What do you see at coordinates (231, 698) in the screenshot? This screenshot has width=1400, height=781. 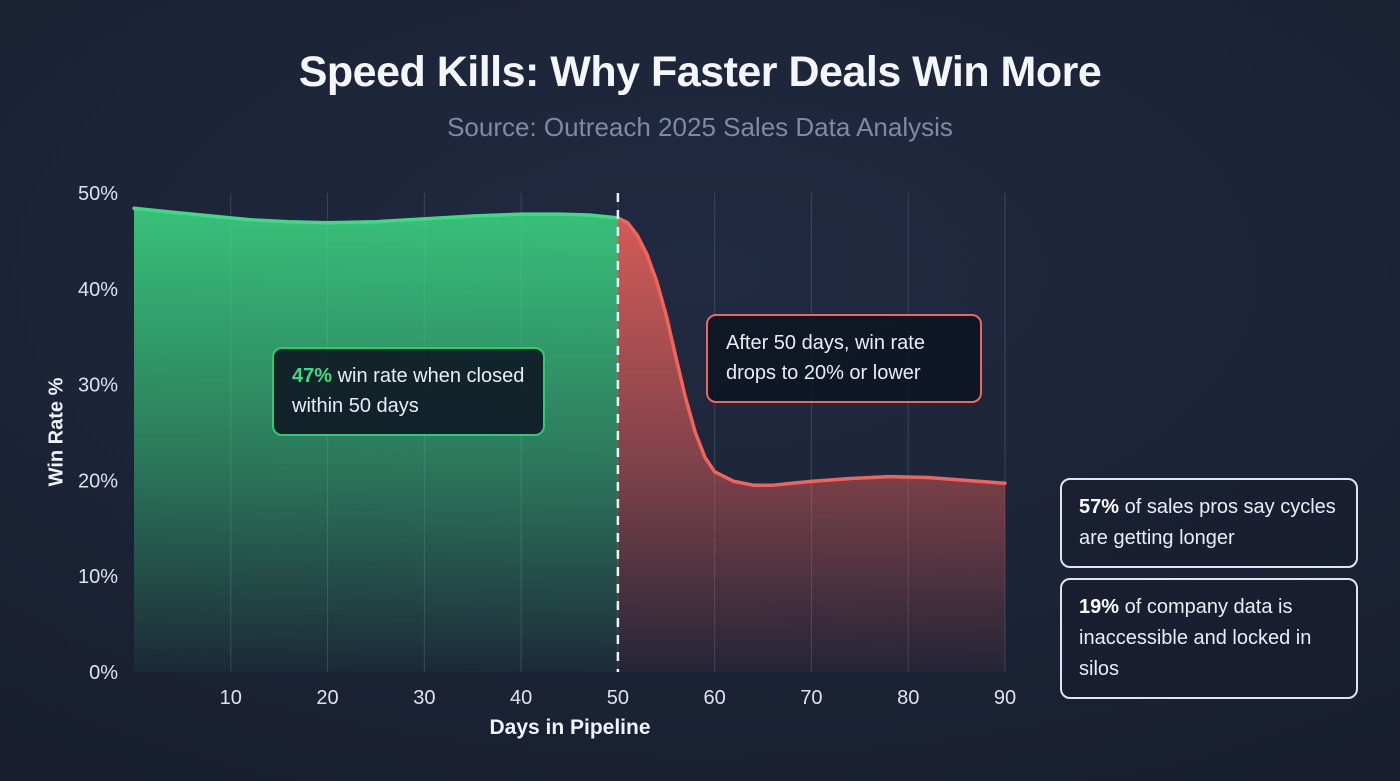 I see `x-tick-label: 10` at bounding box center [231, 698].